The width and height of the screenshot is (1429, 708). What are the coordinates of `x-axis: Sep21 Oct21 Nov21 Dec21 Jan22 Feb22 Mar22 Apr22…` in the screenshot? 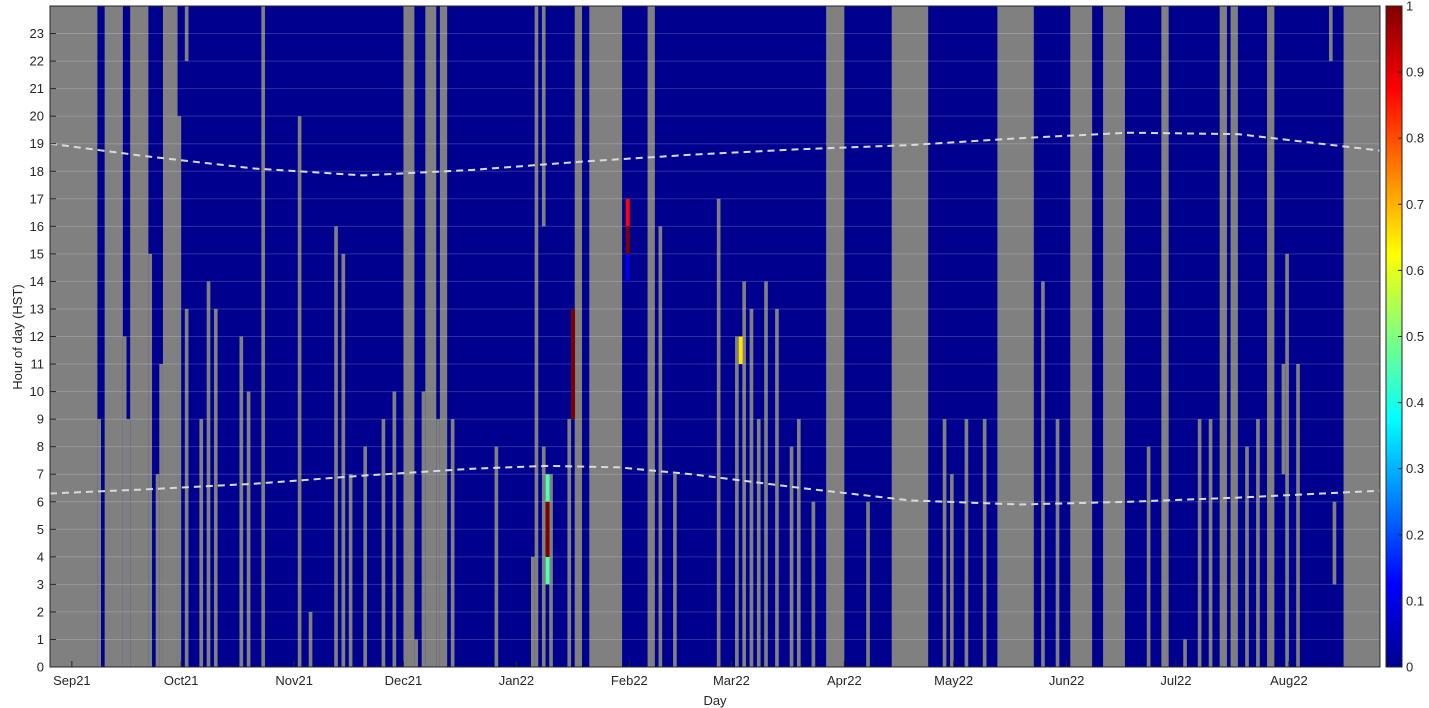 It's located at (680, 674).